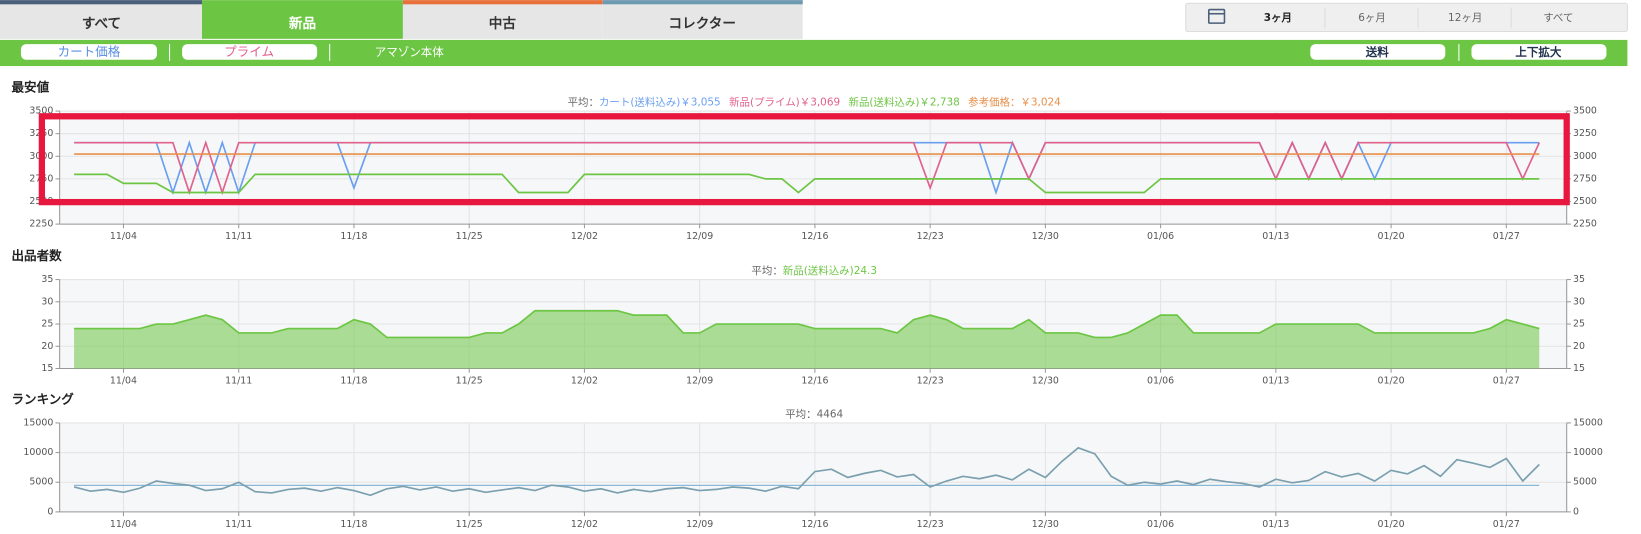 The image size is (1641, 534). Describe the element at coordinates (38, 452) in the screenshot. I see `y-tick-label: 10000` at that location.